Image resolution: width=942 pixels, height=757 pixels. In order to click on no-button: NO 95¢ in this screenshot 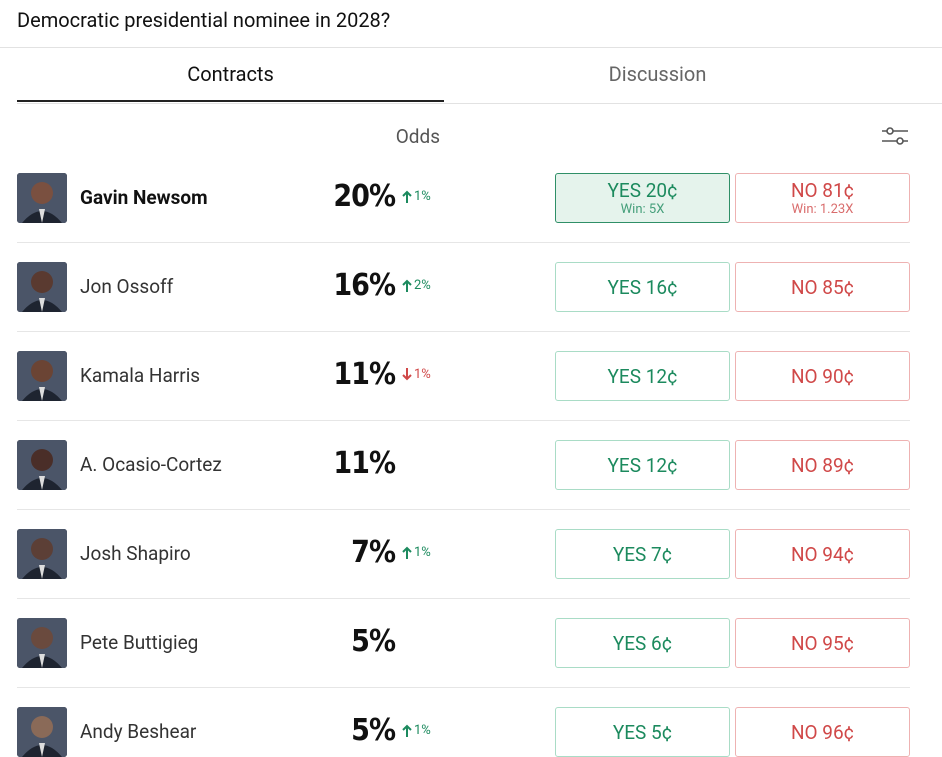, I will do `click(822, 643)`.